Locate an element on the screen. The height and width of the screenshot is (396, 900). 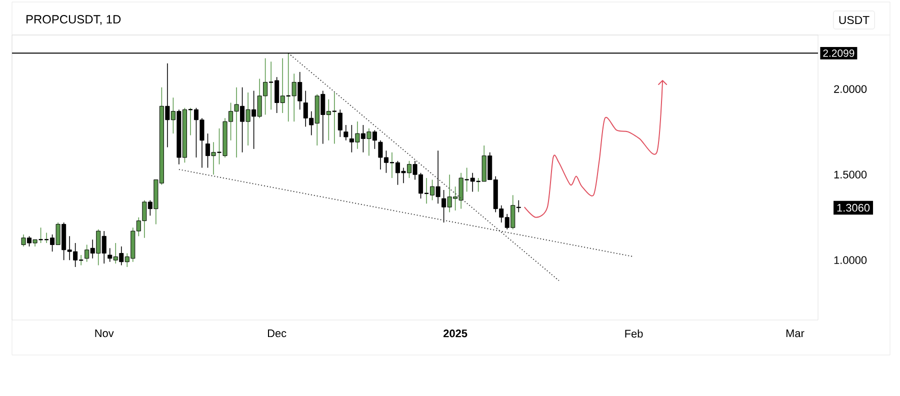
y-tick-label: 1.0000 is located at coordinates (850, 260).